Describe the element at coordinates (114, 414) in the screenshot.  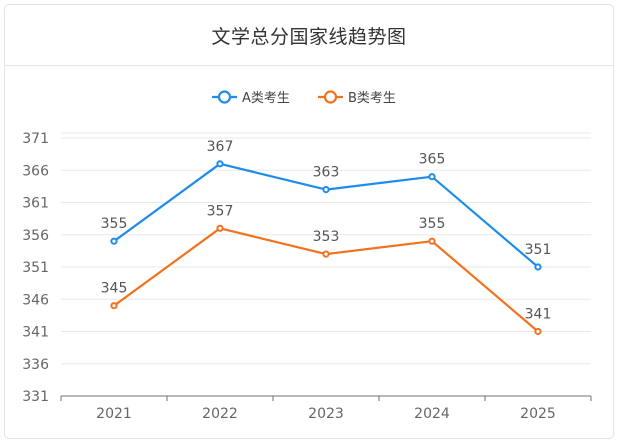
I see `x-tick-label: 2021` at that location.